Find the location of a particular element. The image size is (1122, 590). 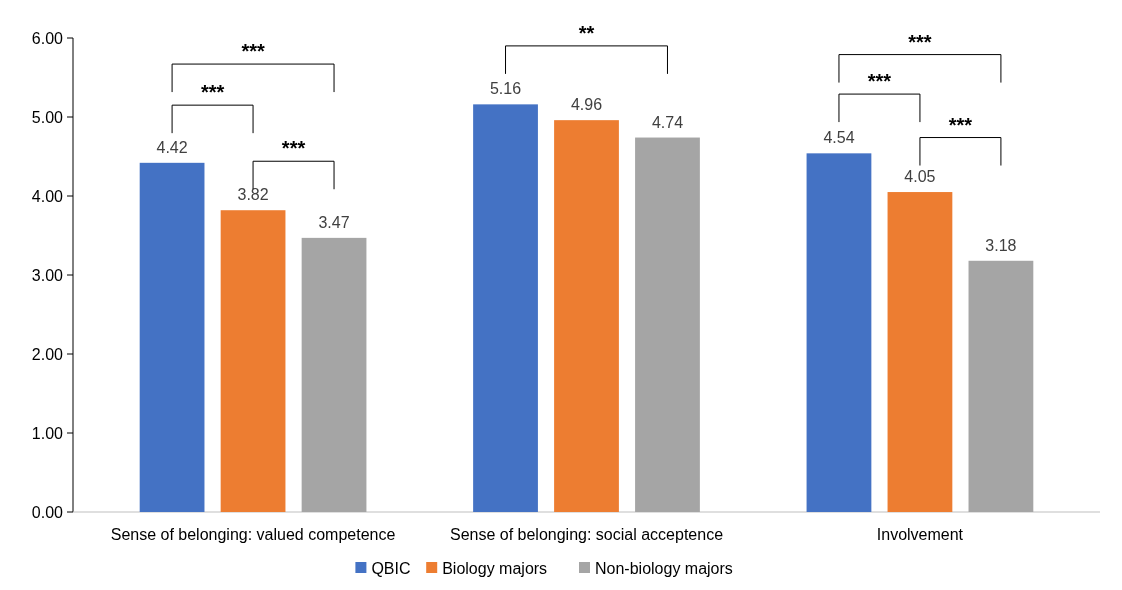

x-tick-label: Sense of belonging: social acceptence is located at coordinates (586, 534).